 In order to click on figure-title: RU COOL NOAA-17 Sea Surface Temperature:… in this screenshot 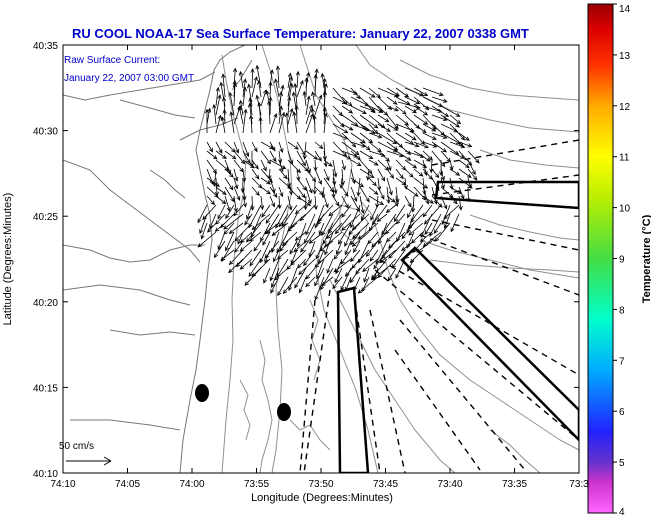, I will do `click(300, 33)`.